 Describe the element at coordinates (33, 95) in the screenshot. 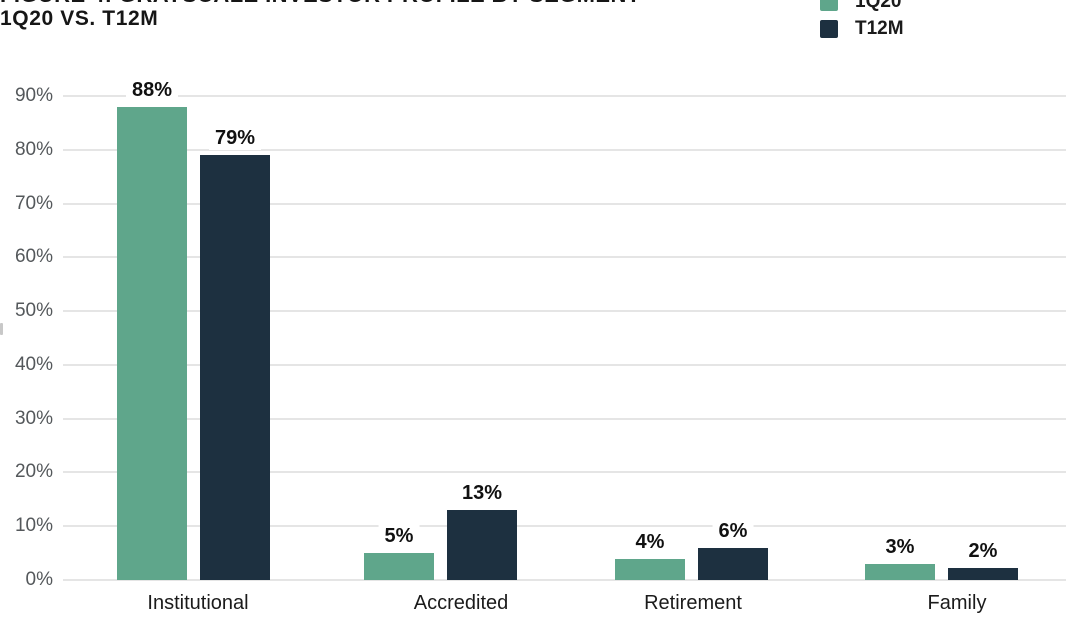

I see `y-tick-label-90: 90%` at that location.